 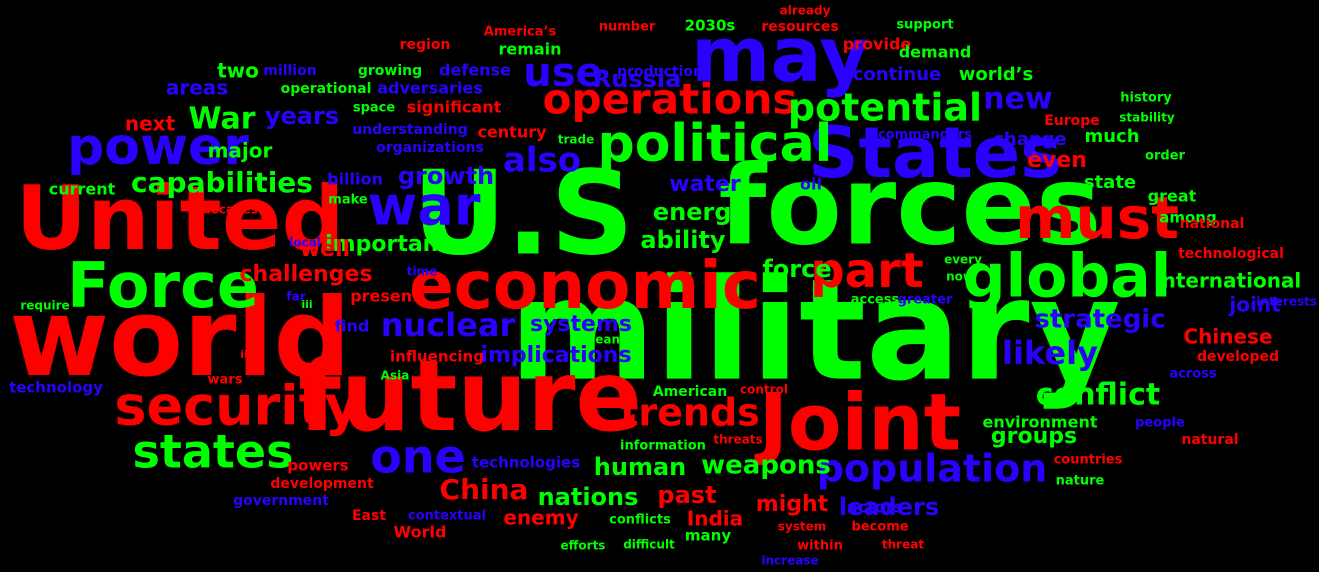 What do you see at coordinates (305, 243) in the screenshot?
I see `word: local` at bounding box center [305, 243].